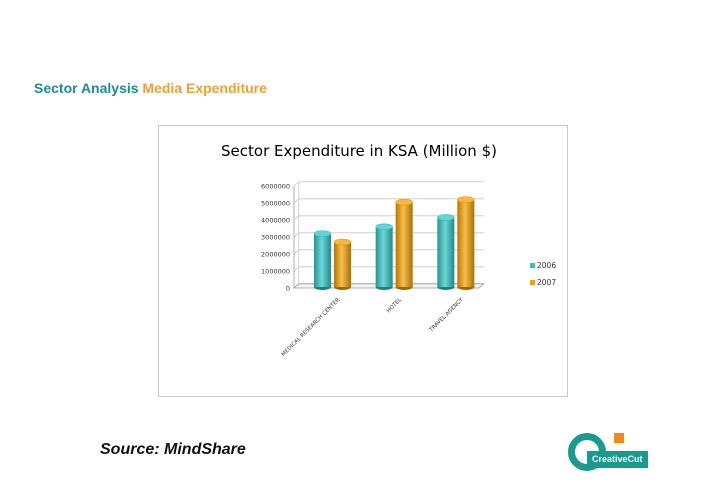 The image size is (728, 504). Describe the element at coordinates (311, 327) in the screenshot. I see `x-tick-label: MEDICAL RESEARCH CENTER` at that location.